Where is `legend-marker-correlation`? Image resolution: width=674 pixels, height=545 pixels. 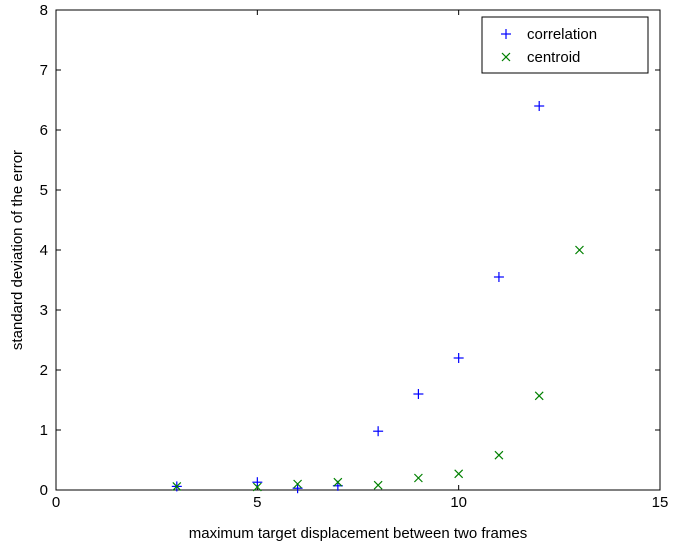 legend-marker-correlation is located at coordinates (506, 34).